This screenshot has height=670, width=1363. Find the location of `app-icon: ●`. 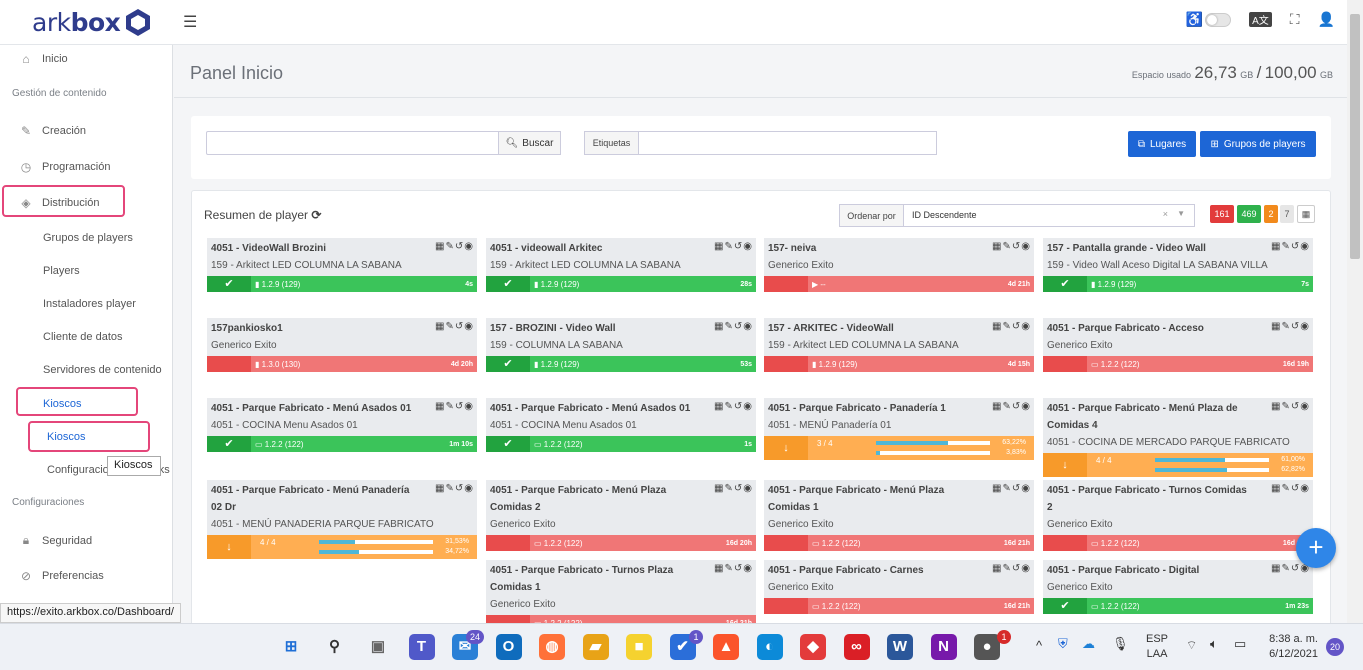

app-icon: ● is located at coordinates (987, 647).